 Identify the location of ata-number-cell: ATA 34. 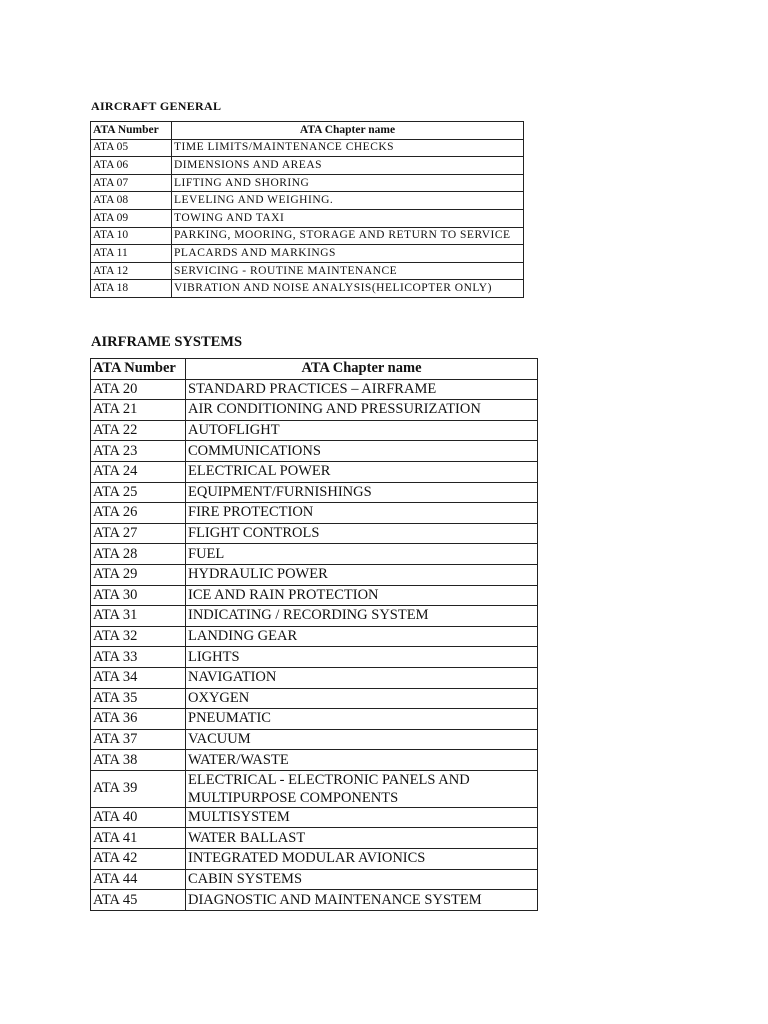
(138, 677).